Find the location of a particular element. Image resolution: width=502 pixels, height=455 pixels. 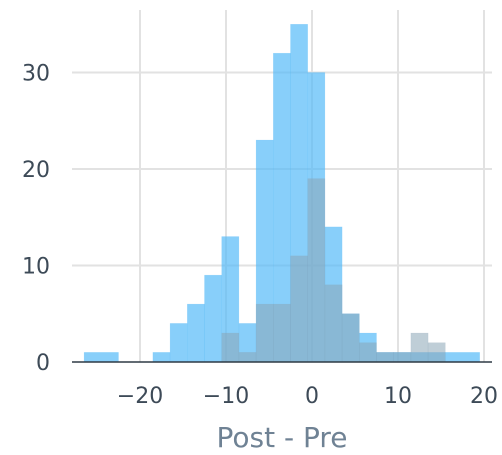

x-tick-label: 10 is located at coordinates (398, 396).